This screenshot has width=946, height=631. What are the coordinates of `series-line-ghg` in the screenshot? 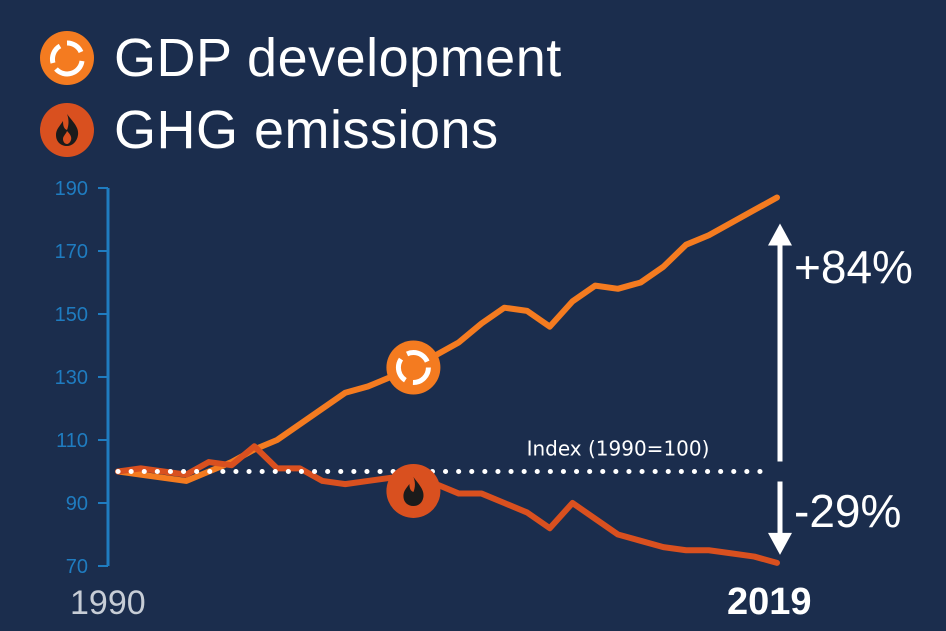 It's located at (447, 504).